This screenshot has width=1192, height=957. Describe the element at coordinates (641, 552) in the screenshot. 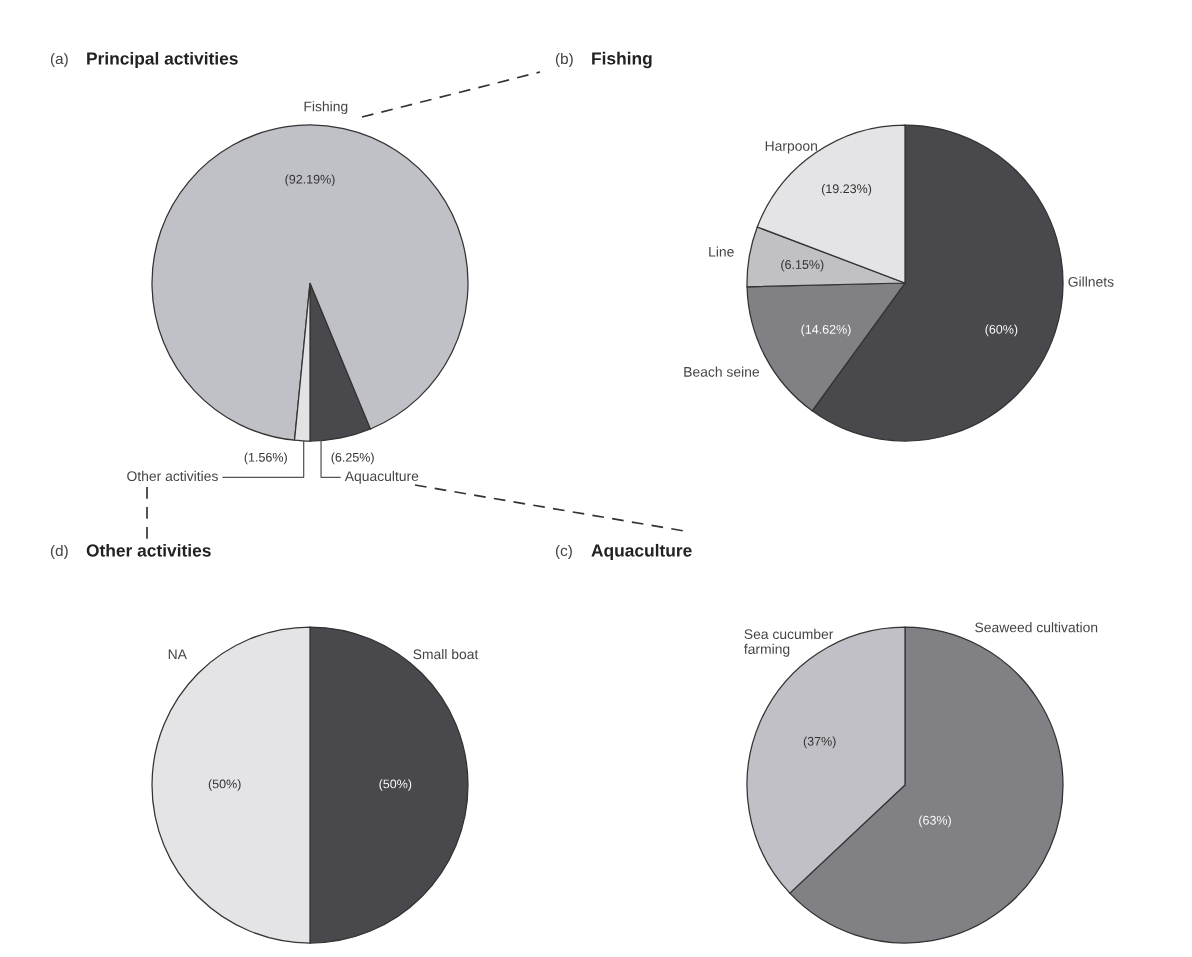

I see `chart-title: Aquaculture` at that location.